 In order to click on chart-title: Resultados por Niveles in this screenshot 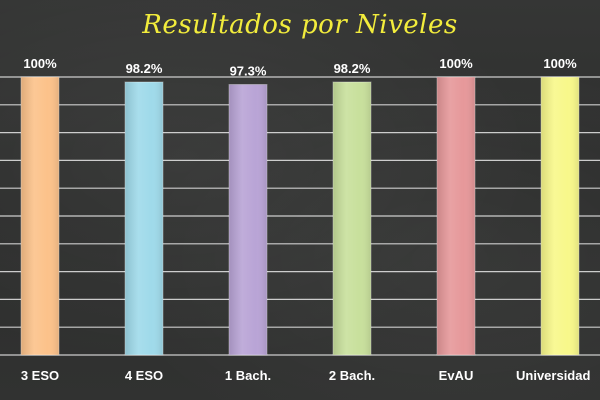, I will do `click(300, 25)`.